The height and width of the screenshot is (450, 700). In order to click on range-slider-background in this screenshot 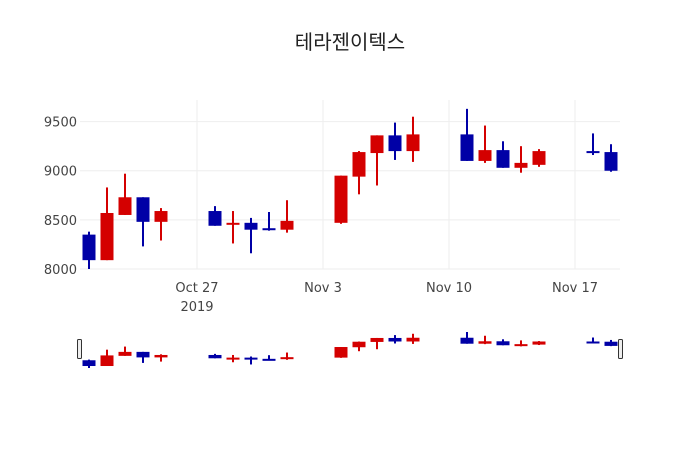, I will do `click(350, 350)`.